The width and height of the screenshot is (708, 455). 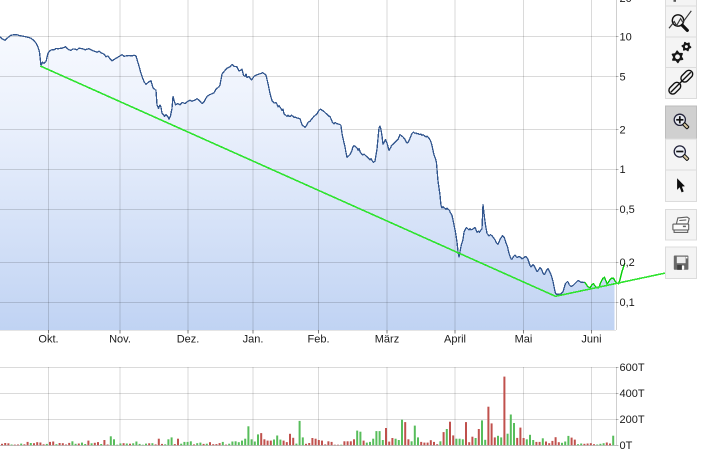 What do you see at coordinates (627, 263) in the screenshot?
I see `svg-text: 0,2` at bounding box center [627, 263].